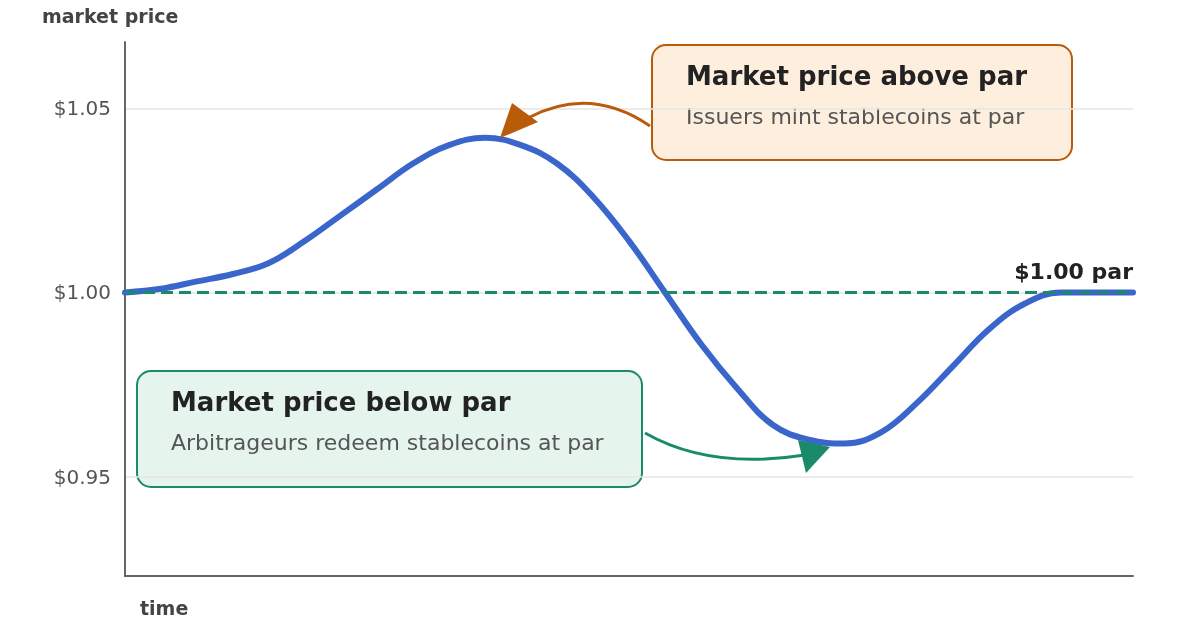 The height and width of the screenshot is (630, 1200). I want to click on annotation: Arbitrageurs redeem stablecoins at par, so click(388, 442).